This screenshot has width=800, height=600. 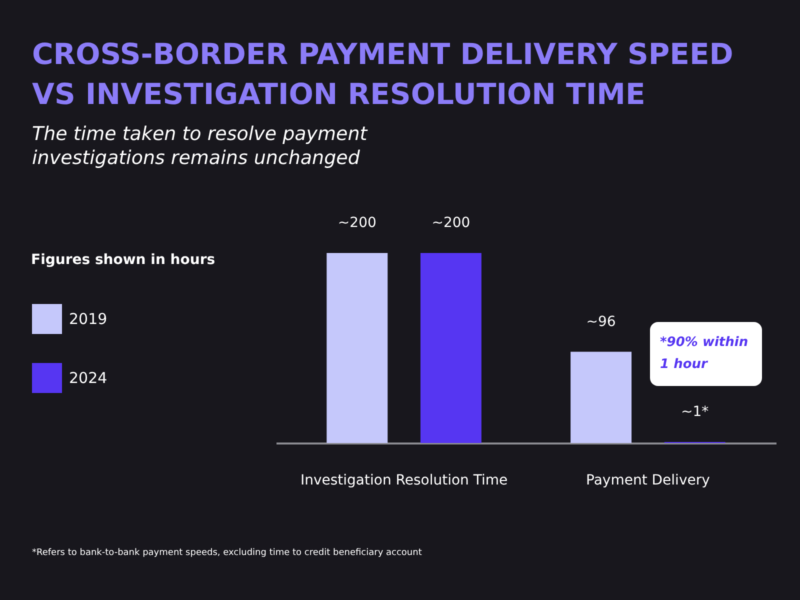 What do you see at coordinates (227, 553) in the screenshot?
I see `text: *Refers to bank-to-bank payment speeds, excluding time to credit beneficiary account` at bounding box center [227, 553].